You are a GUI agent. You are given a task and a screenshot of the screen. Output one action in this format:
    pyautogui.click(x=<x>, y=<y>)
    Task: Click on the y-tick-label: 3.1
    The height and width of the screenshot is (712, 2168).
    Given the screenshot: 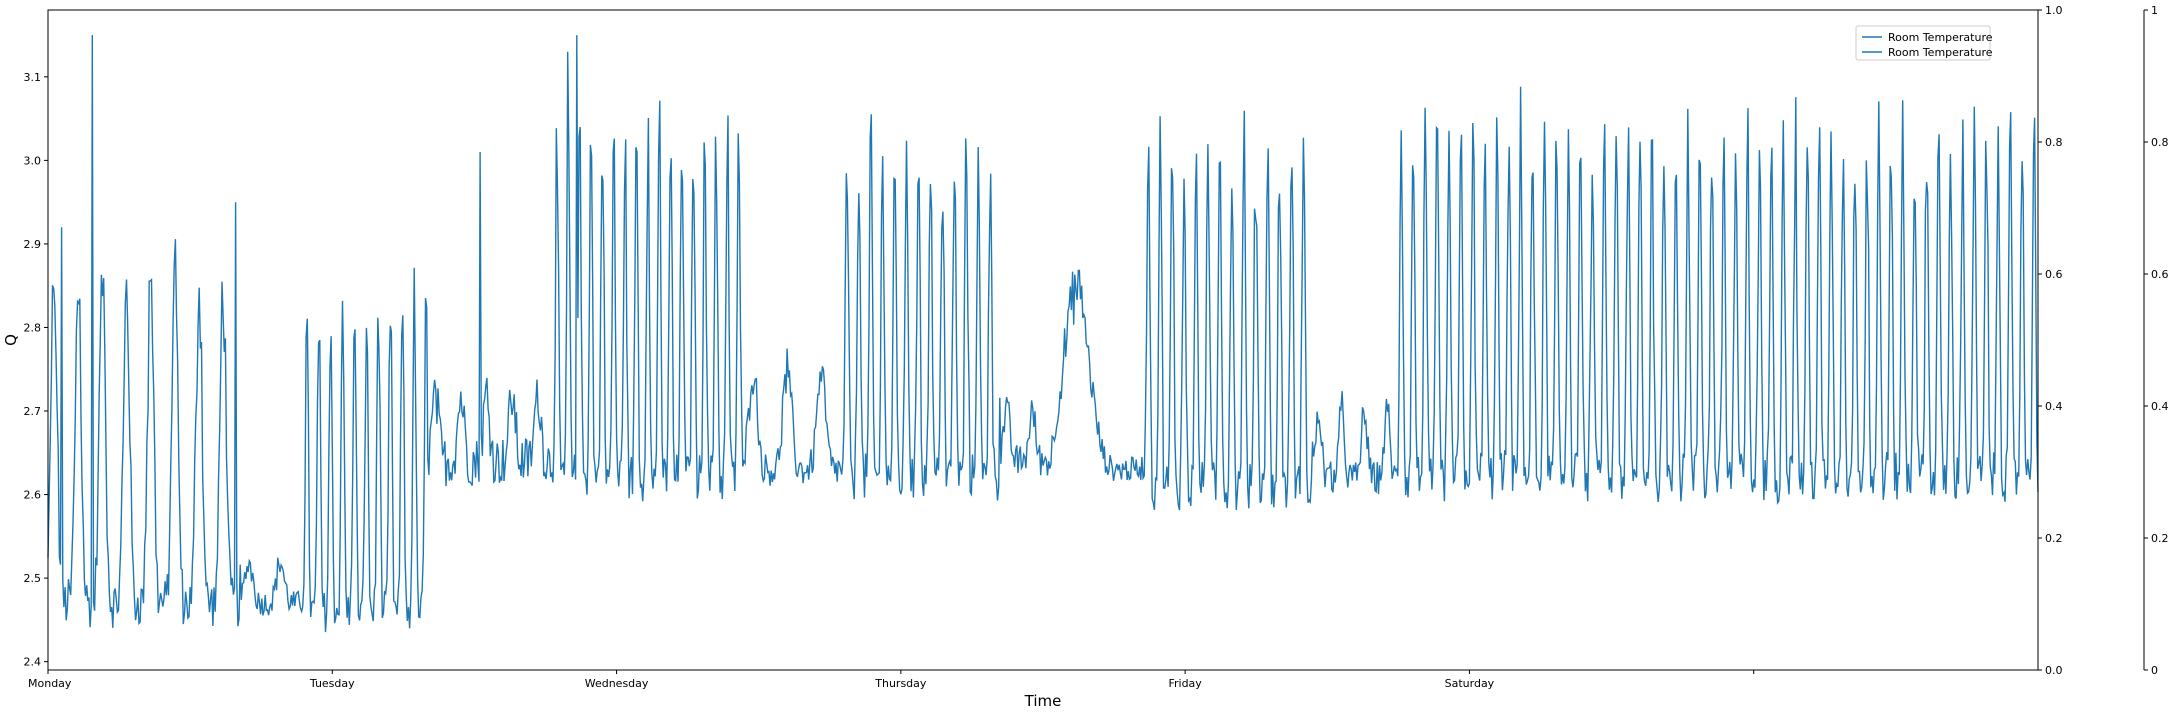 What is the action you would take?
    pyautogui.click(x=33, y=77)
    